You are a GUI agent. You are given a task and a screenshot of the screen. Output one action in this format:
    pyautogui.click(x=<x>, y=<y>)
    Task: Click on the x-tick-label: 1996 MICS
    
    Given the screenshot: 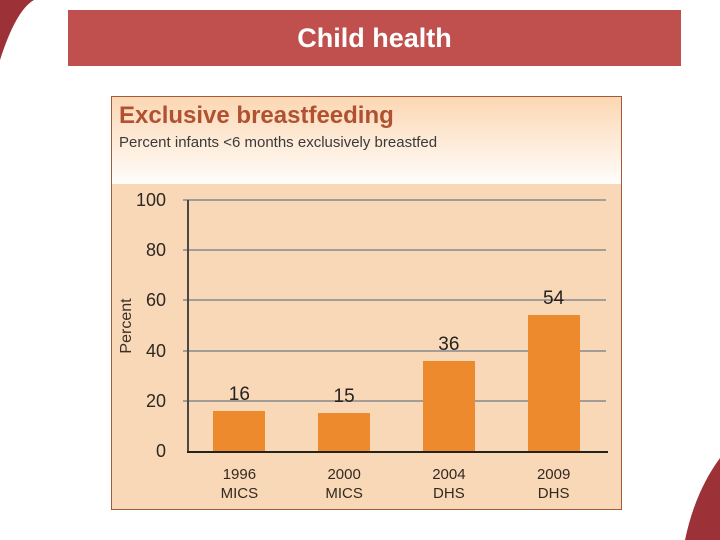 What is the action you would take?
    pyautogui.click(x=239, y=484)
    